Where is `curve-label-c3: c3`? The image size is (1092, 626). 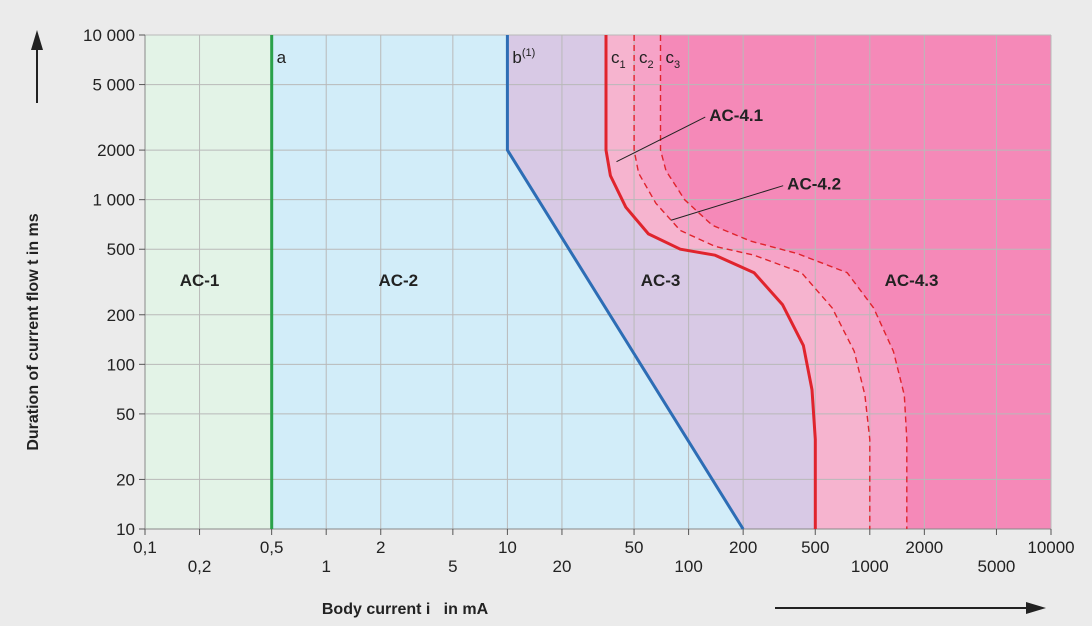
curve-label-c3: c3 is located at coordinates (673, 59).